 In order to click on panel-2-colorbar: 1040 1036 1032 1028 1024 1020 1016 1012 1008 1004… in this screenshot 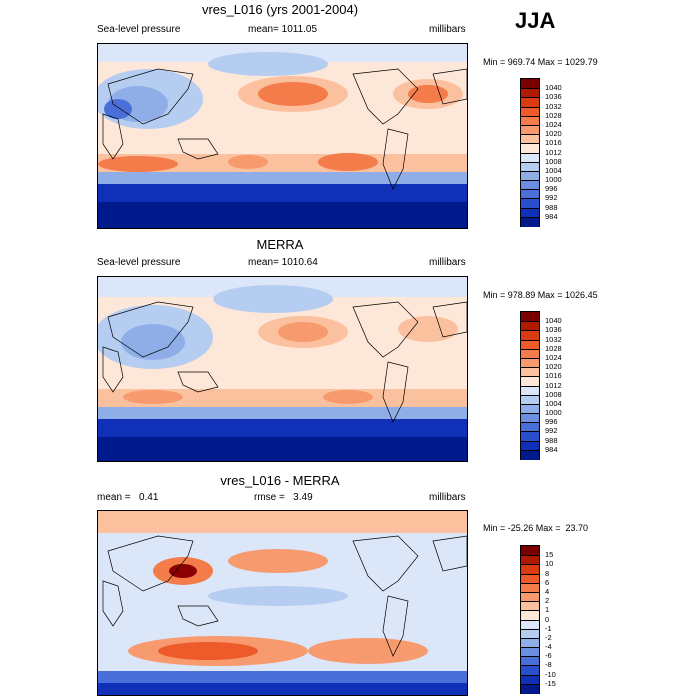, I will do `click(541, 385)`.